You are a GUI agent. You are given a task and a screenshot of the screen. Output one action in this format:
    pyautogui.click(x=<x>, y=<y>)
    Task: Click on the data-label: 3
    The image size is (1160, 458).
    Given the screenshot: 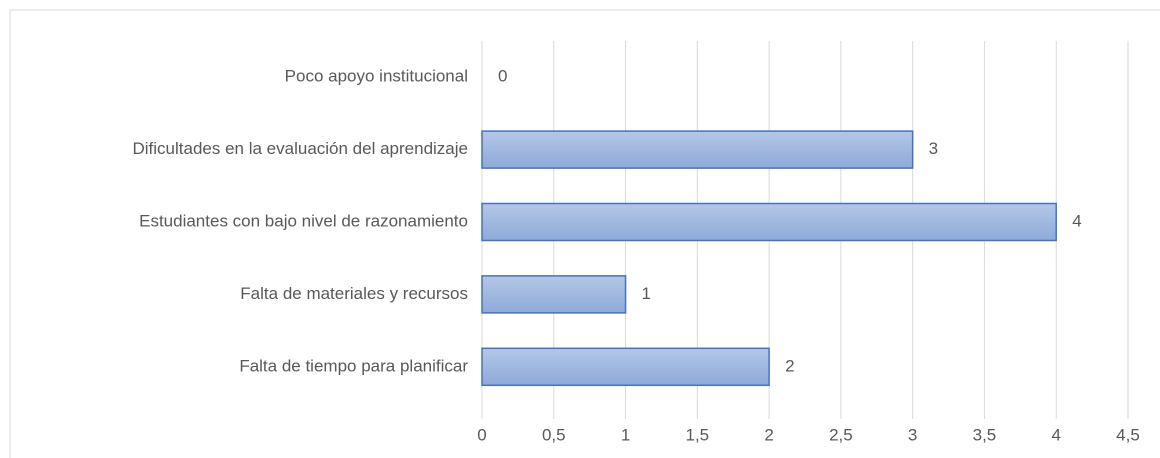 What is the action you would take?
    pyautogui.click(x=933, y=148)
    